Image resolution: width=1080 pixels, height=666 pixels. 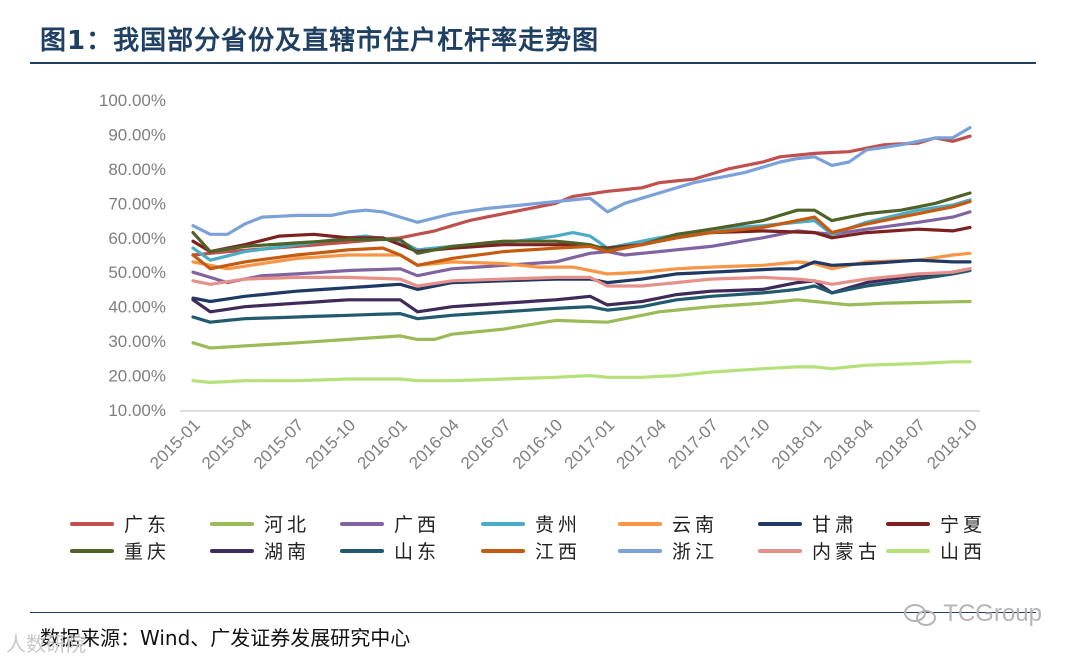 I want to click on x-tick-label: 2018-01, so click(x=797, y=444).